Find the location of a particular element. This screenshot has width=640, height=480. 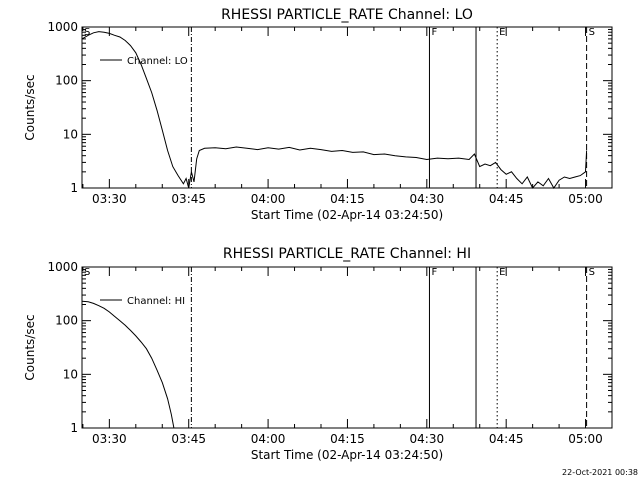

chart-title: RHESSI PARTICLE_RATE Channel: HI is located at coordinates (347, 254).